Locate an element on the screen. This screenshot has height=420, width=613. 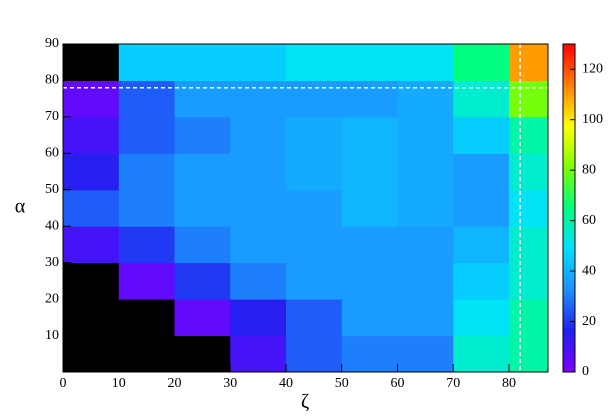
colorbar is located at coordinates (569, 208).